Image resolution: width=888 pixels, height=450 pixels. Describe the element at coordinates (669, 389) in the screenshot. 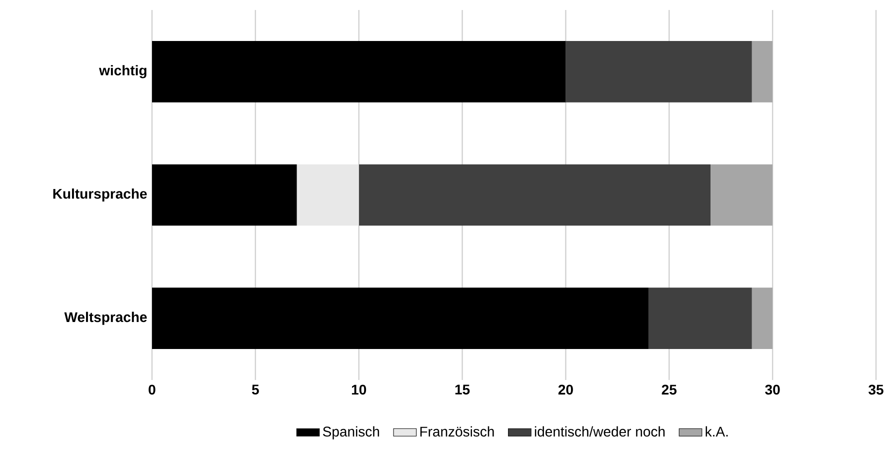

I see `x-tick-label: 25` at that location.